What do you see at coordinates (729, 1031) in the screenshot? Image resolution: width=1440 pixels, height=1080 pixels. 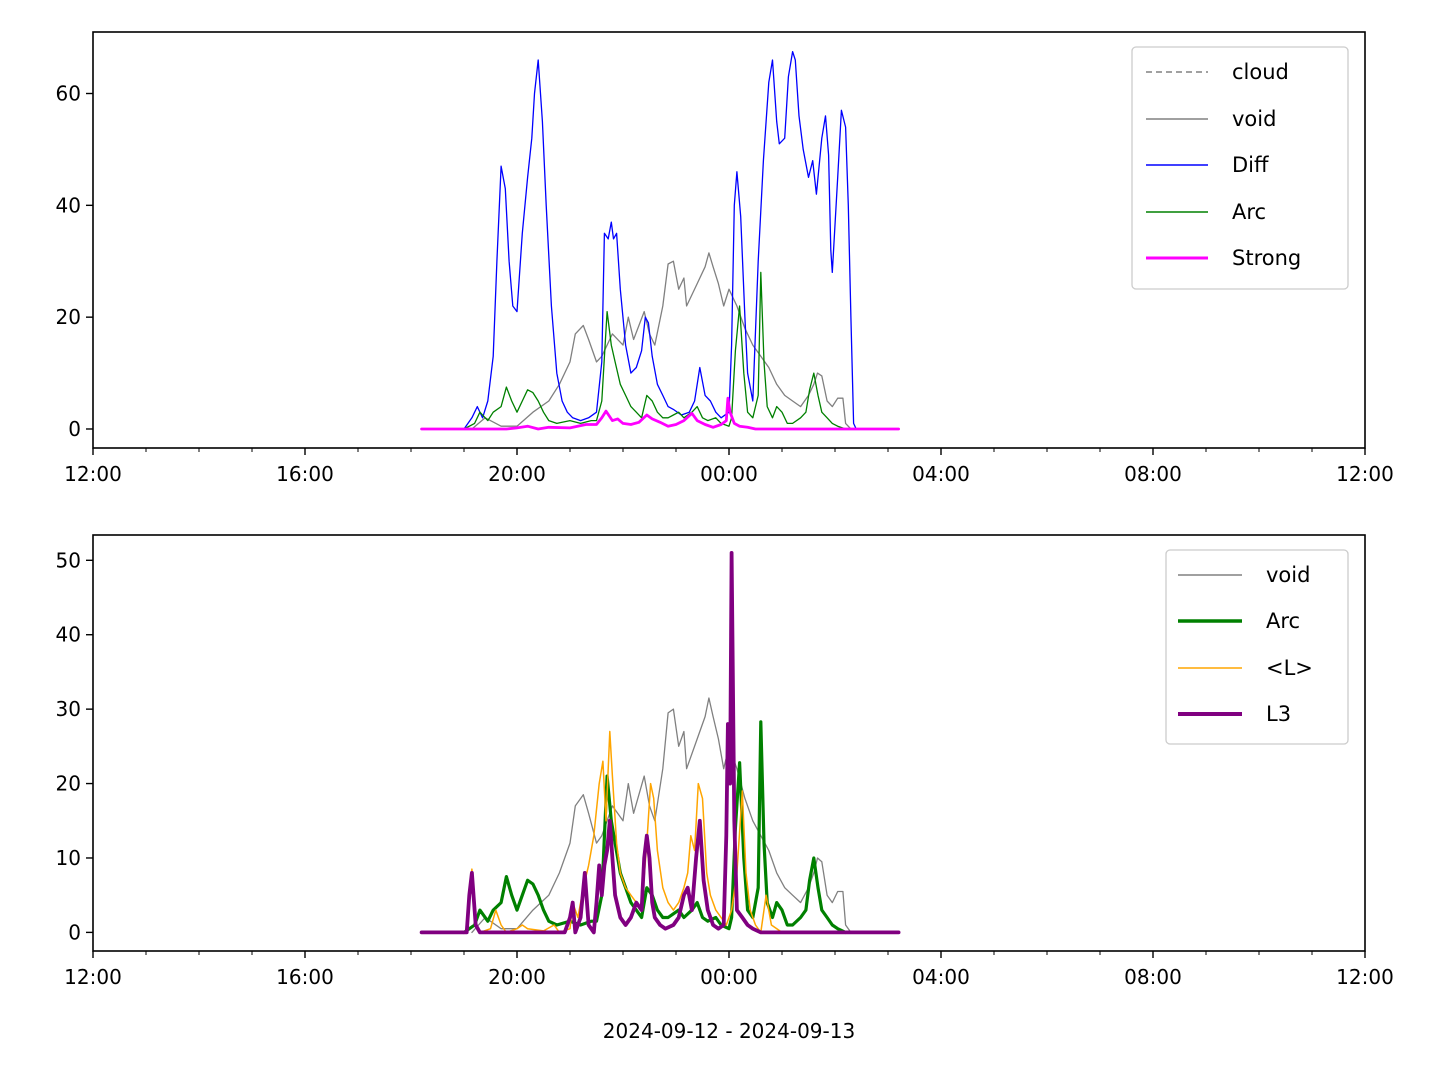 I see `x-axis-label: 2024-09-12 - 2024-09-13` at bounding box center [729, 1031].